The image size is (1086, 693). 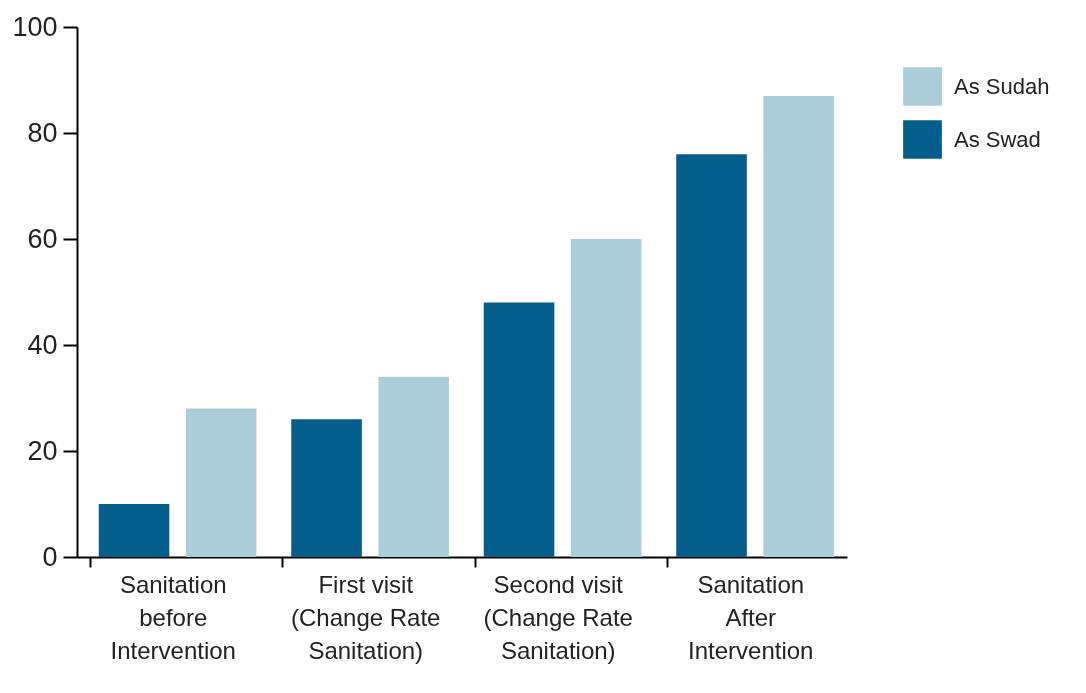 I want to click on x-tick-label: Sanitation After Intervention, so click(x=751, y=617).